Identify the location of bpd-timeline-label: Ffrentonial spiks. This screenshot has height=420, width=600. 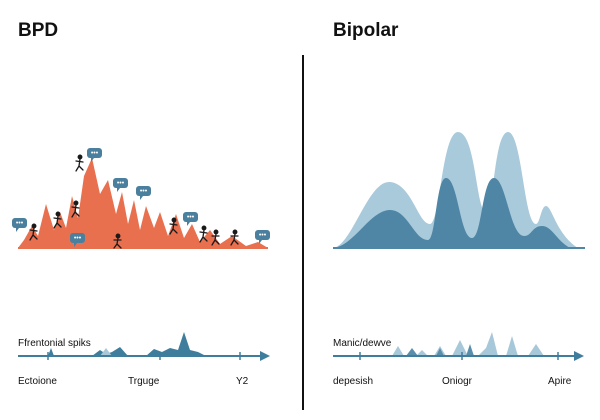
(54, 343).